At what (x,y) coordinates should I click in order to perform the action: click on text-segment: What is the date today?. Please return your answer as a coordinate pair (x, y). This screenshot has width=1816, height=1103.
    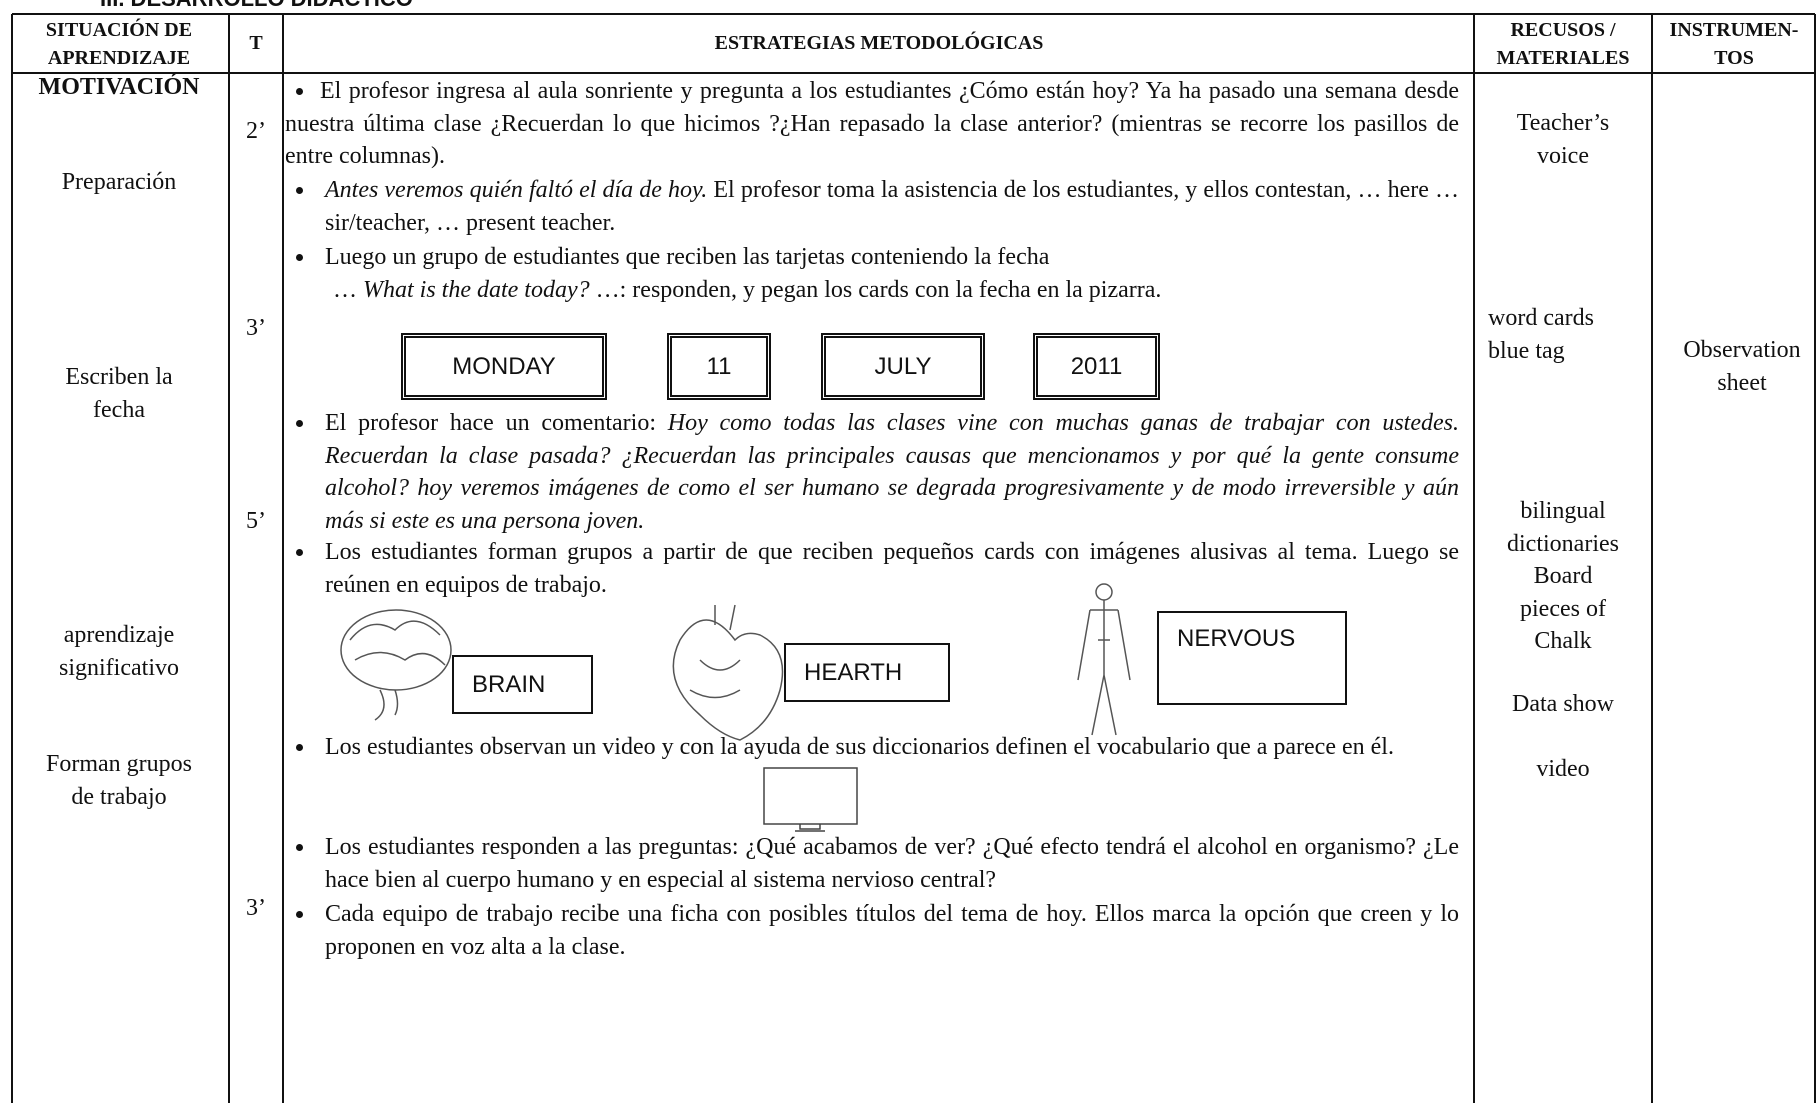
    Looking at the image, I should click on (476, 290).